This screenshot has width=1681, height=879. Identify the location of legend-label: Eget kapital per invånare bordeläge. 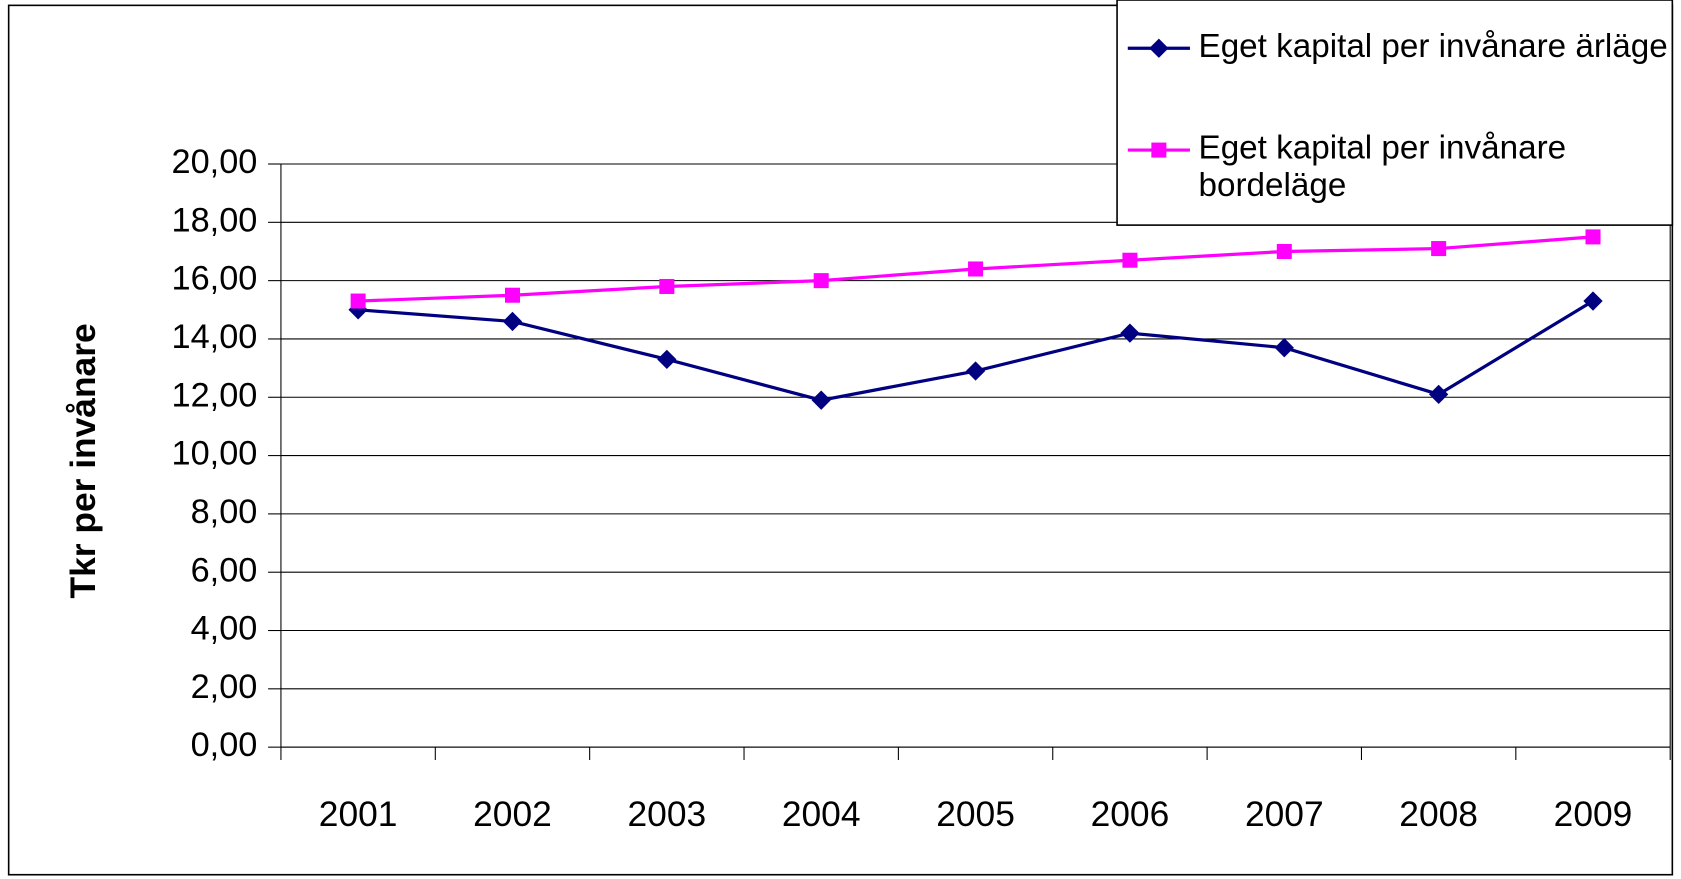
(1382, 166).